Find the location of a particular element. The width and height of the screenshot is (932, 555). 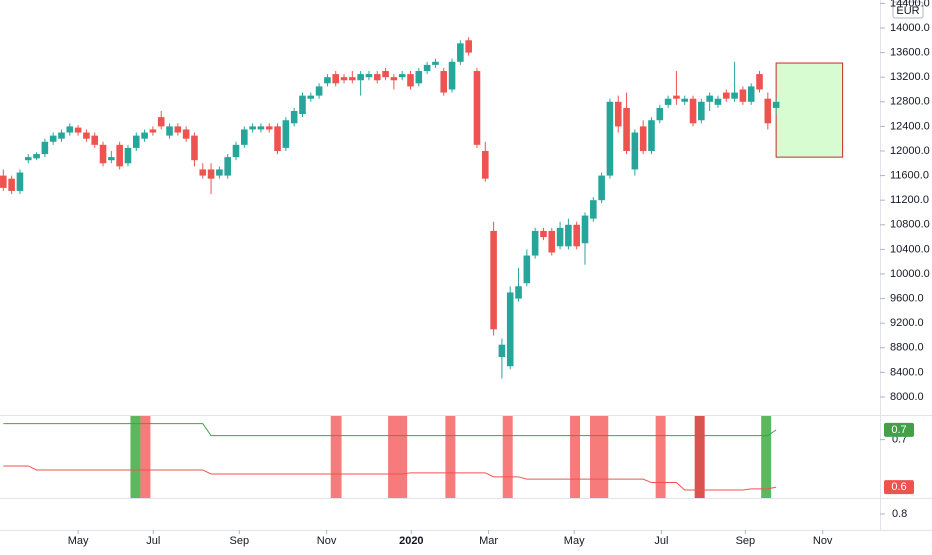

y-tick-label: 9200.0 is located at coordinates (907, 323).